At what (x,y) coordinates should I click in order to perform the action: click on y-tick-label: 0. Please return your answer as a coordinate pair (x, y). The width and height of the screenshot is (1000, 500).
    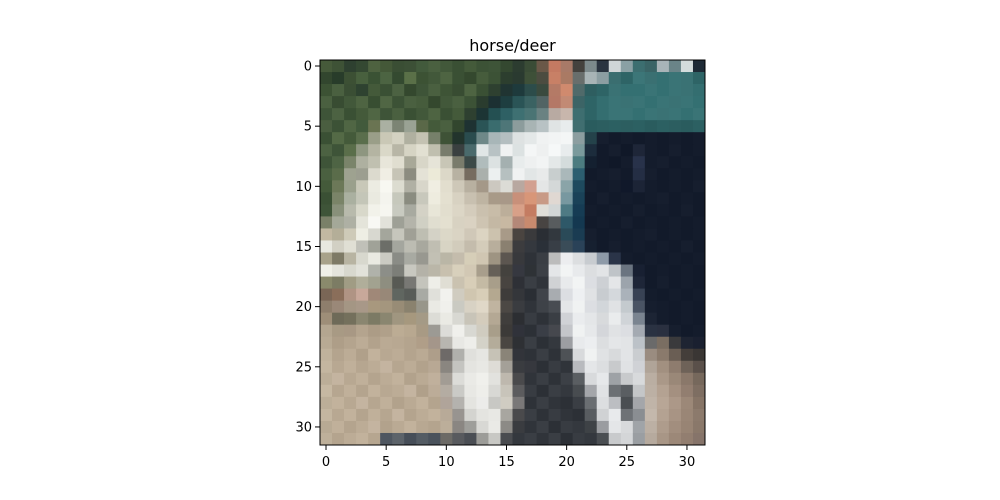
    Looking at the image, I should click on (308, 67).